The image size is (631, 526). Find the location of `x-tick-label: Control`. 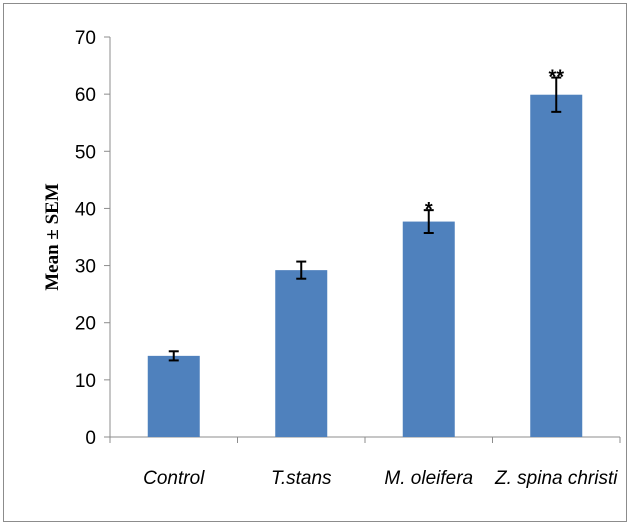

x-tick-label: Control is located at coordinates (174, 478).